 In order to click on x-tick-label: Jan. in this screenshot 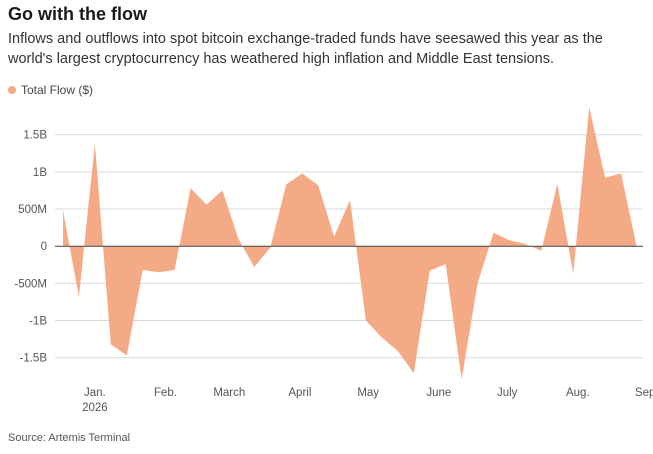, I will do `click(95, 393)`.